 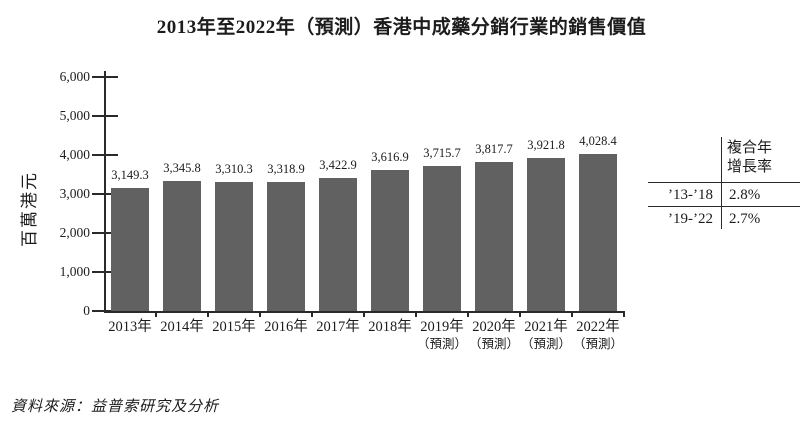 I want to click on x-axis-category-label: 2017年, so click(x=338, y=327).